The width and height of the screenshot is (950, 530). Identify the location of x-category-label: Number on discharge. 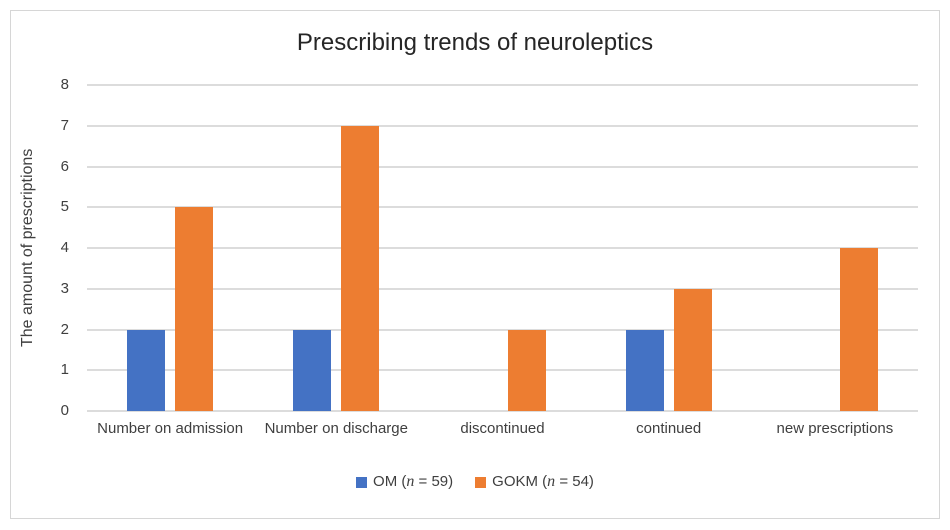
(336, 428).